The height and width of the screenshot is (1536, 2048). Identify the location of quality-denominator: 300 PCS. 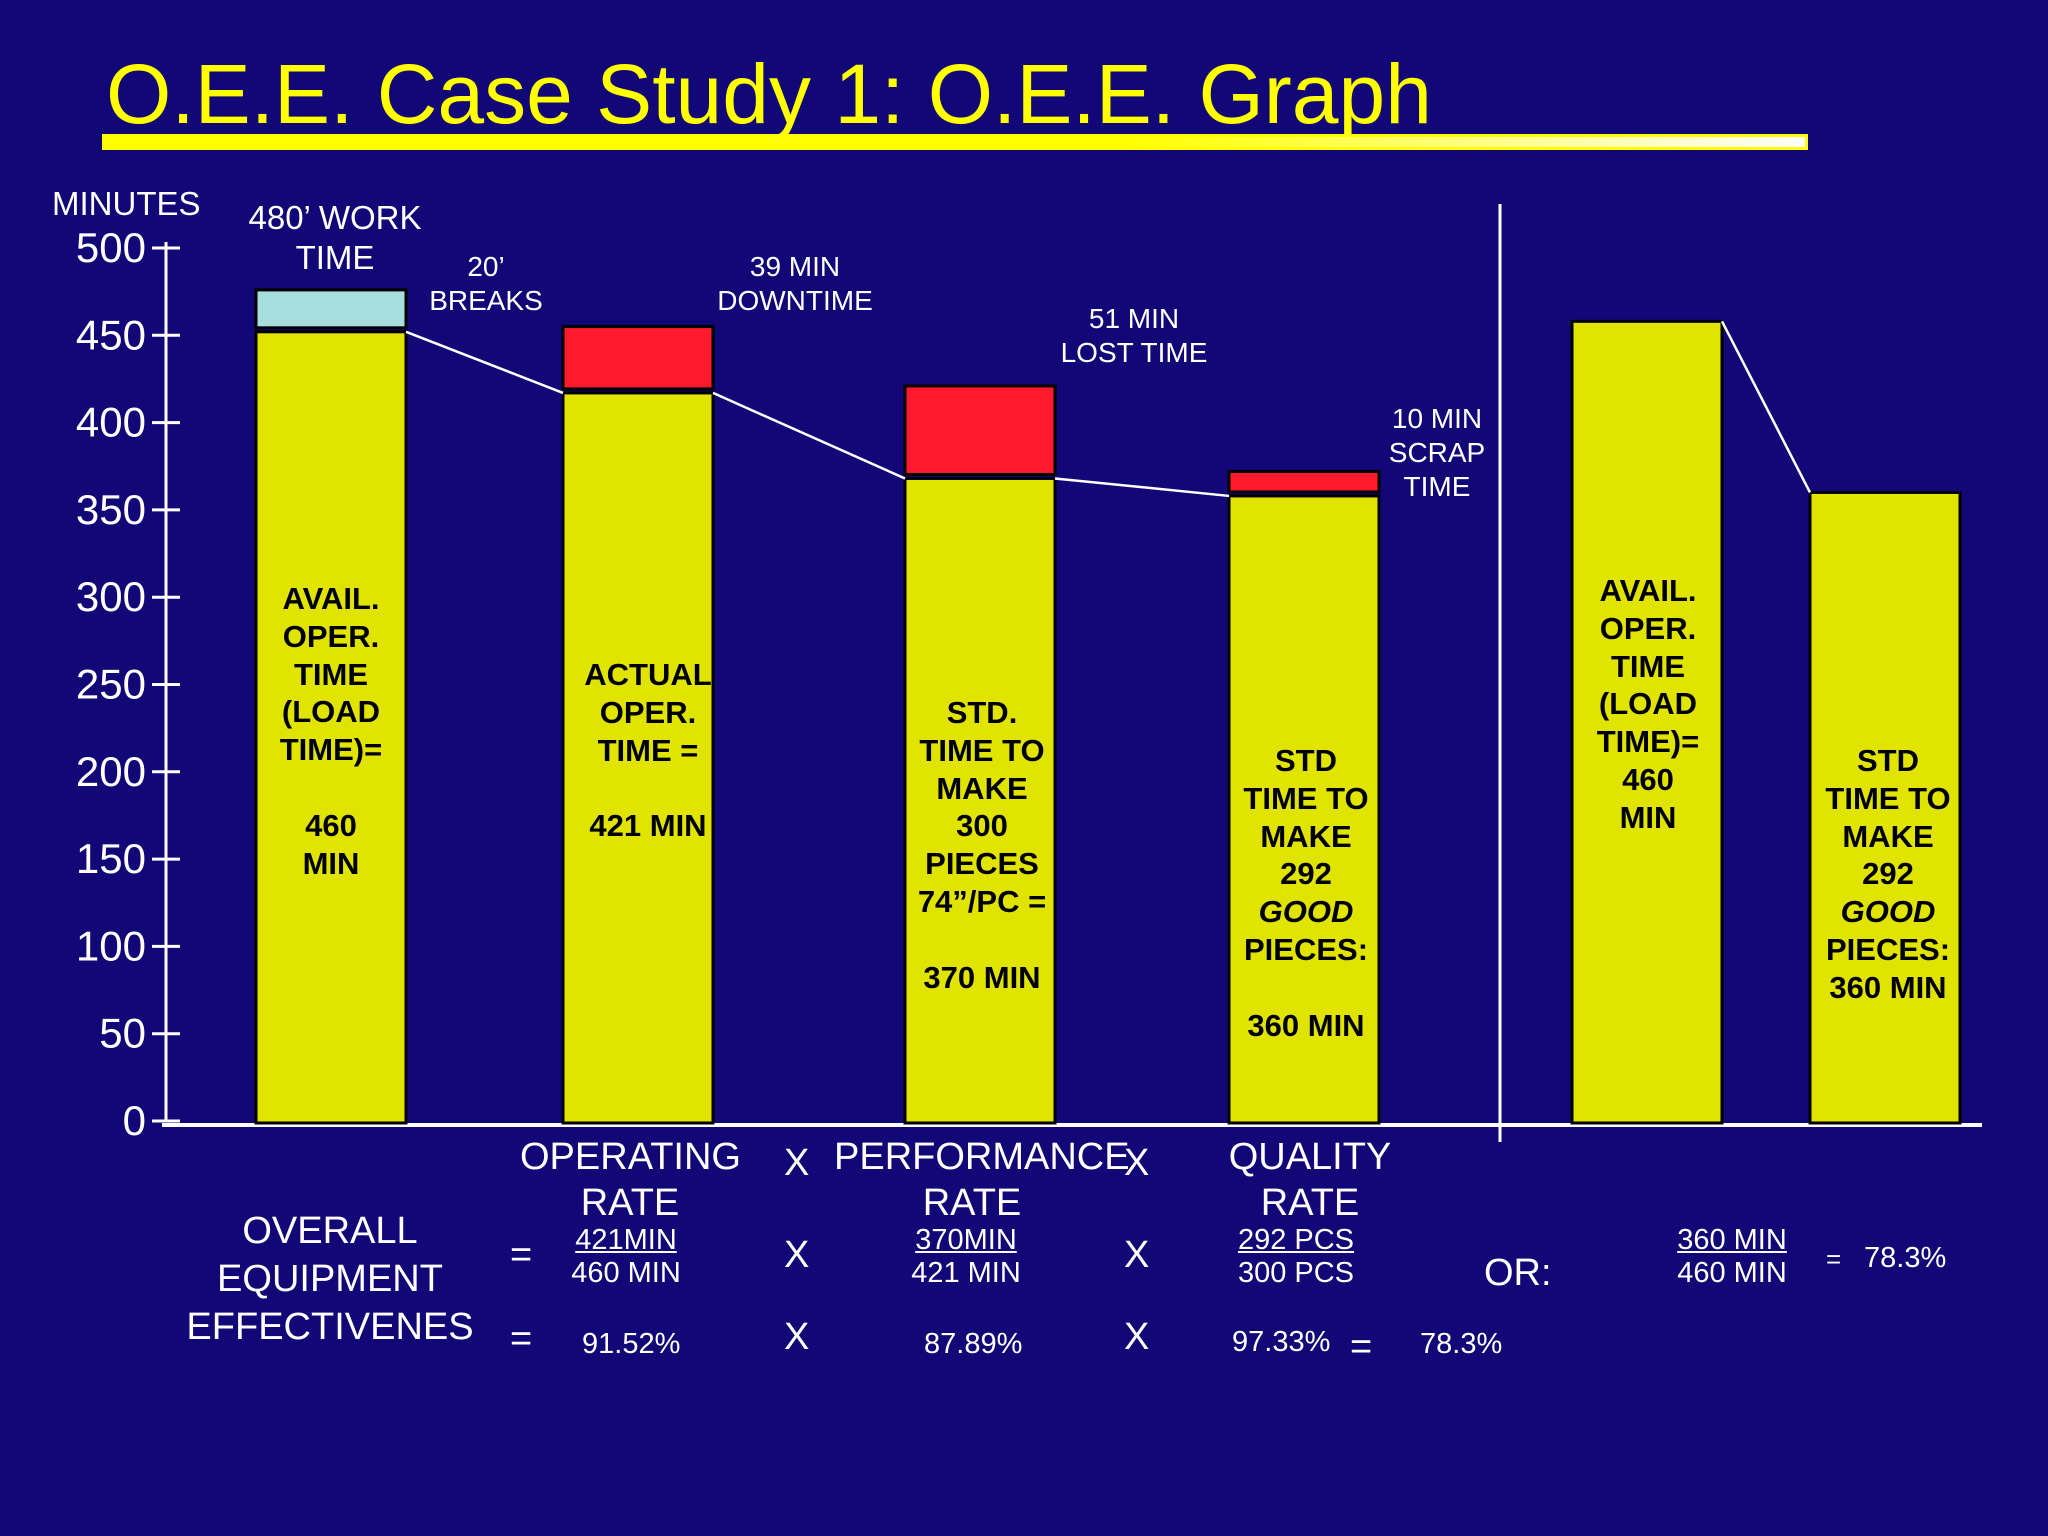
(1296, 1273).